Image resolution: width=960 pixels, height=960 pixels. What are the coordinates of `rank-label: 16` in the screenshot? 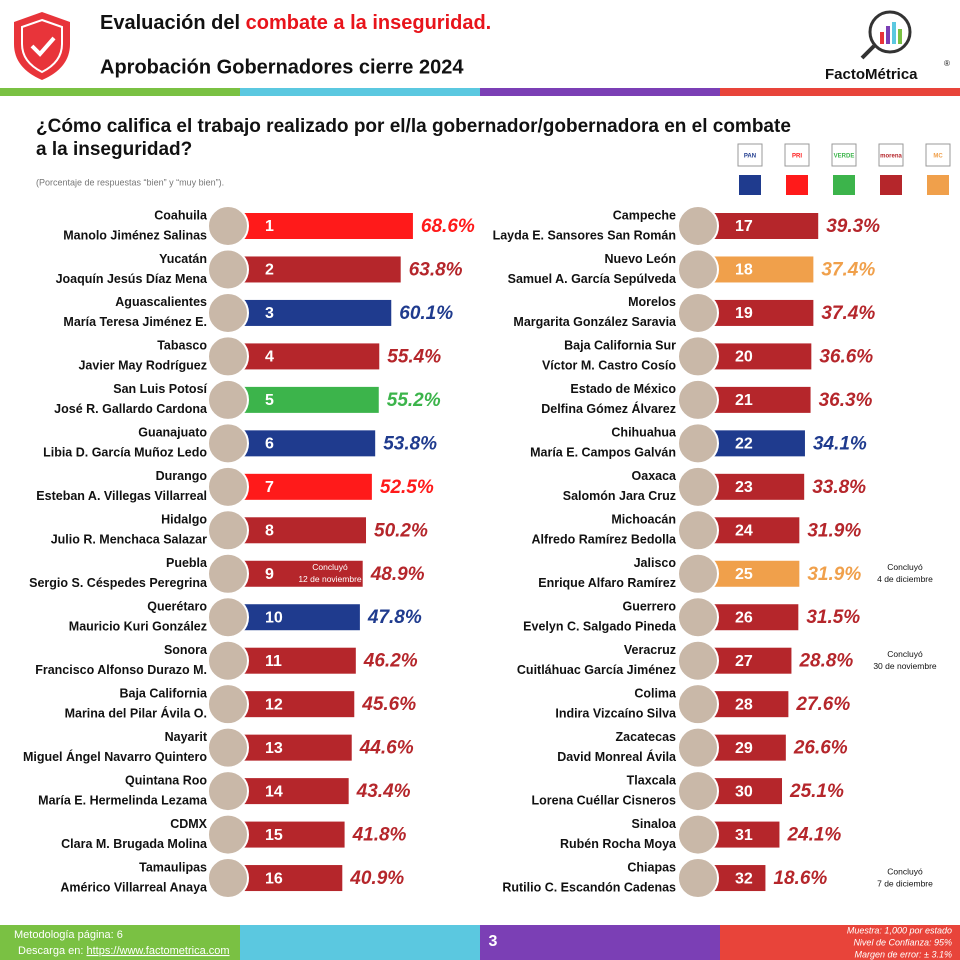 It's located at (274, 878).